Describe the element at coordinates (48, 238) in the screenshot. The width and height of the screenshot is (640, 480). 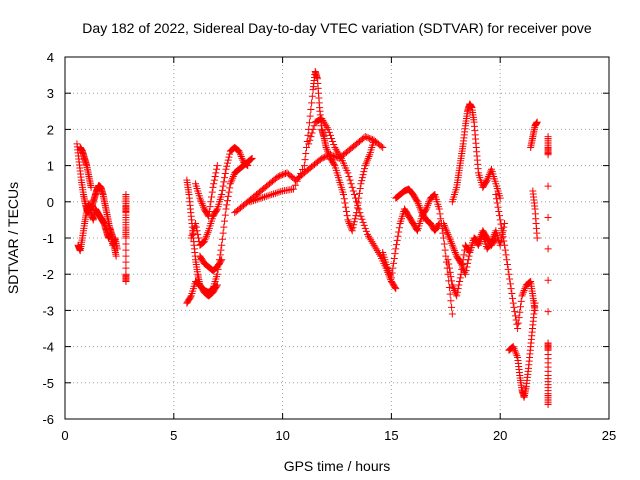
I see `y-tick-label: -1` at that location.